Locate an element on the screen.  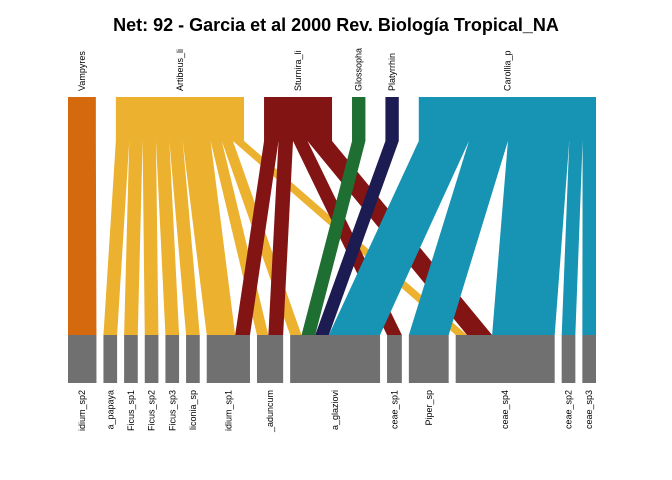
lower-level-bars is located at coordinates (332, 359).